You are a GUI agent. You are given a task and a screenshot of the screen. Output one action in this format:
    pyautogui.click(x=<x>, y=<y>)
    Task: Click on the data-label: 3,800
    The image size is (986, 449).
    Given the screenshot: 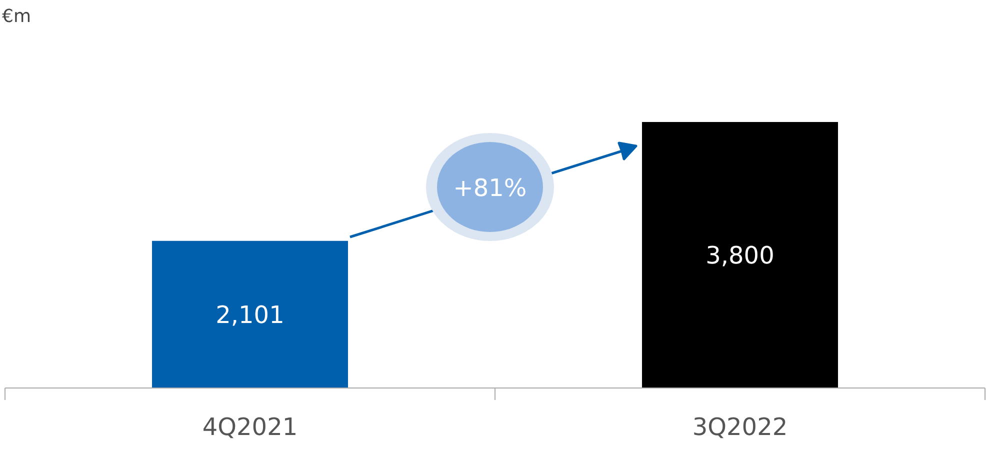 What is the action you would take?
    pyautogui.click(x=740, y=256)
    